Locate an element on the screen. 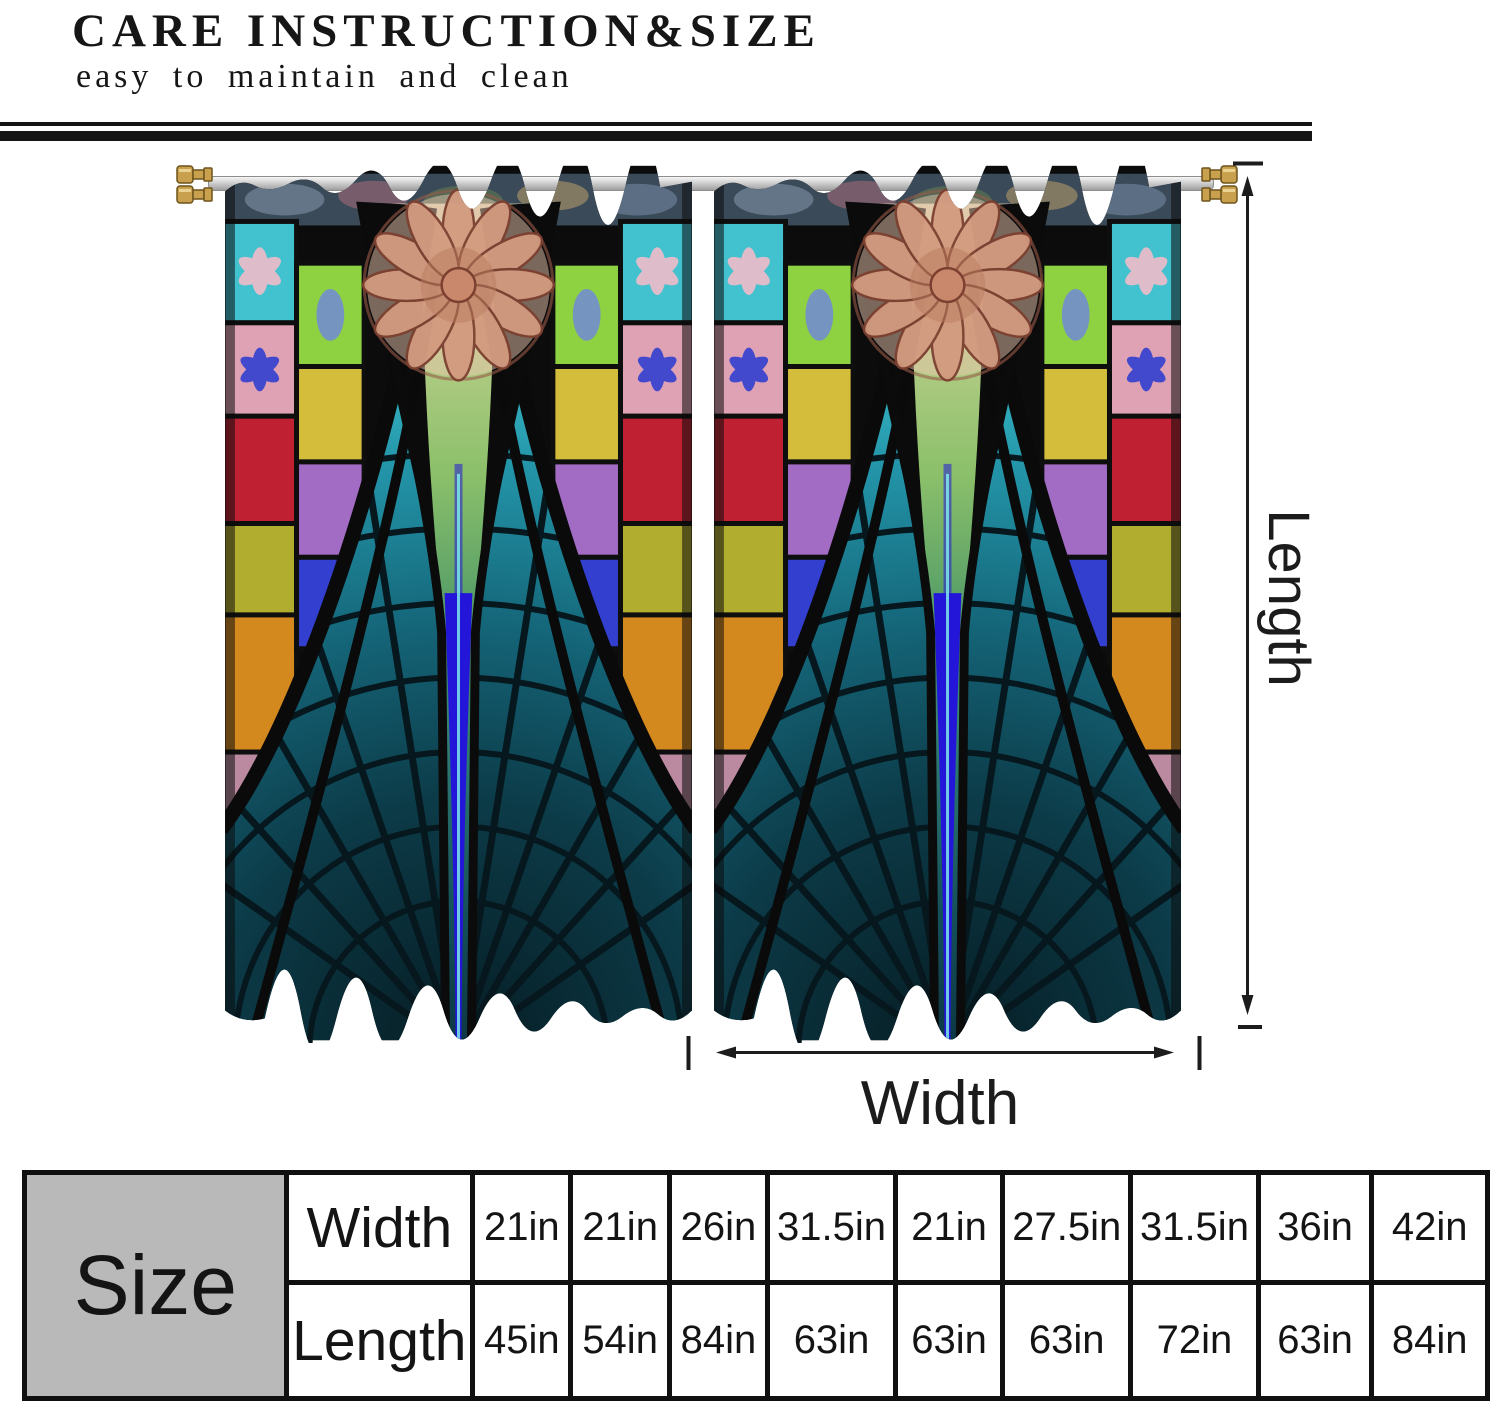 This screenshot has width=1500, height=1401. width-value-cell: 42in is located at coordinates (1429, 1227).